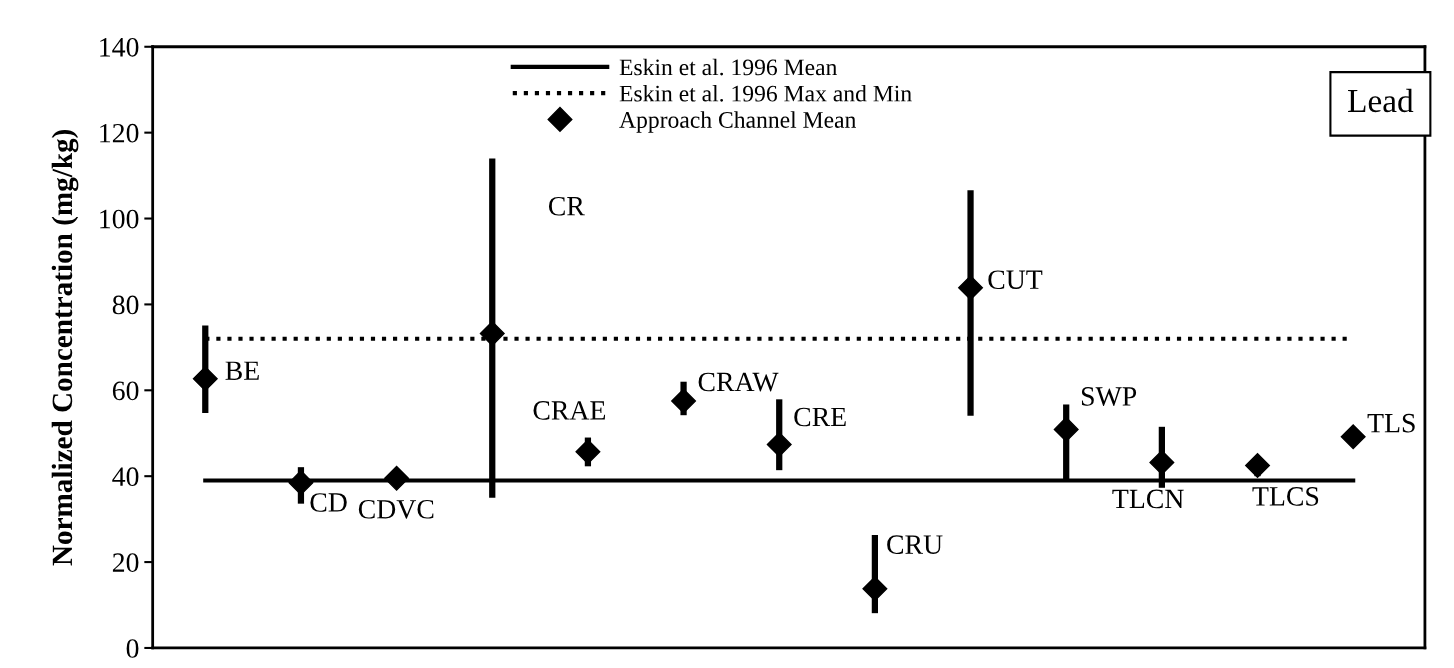 The image size is (1454, 668). Describe the element at coordinates (328, 502) in the screenshot. I see `annotation: CD` at that location.